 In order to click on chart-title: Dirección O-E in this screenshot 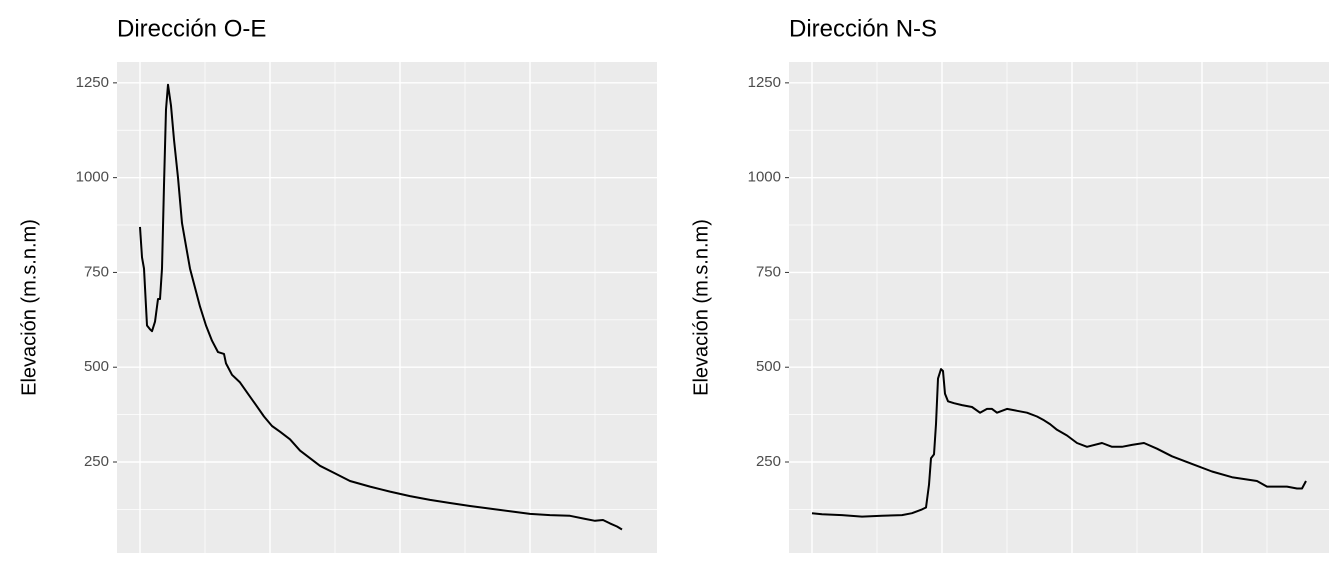, I will do `click(191, 28)`.